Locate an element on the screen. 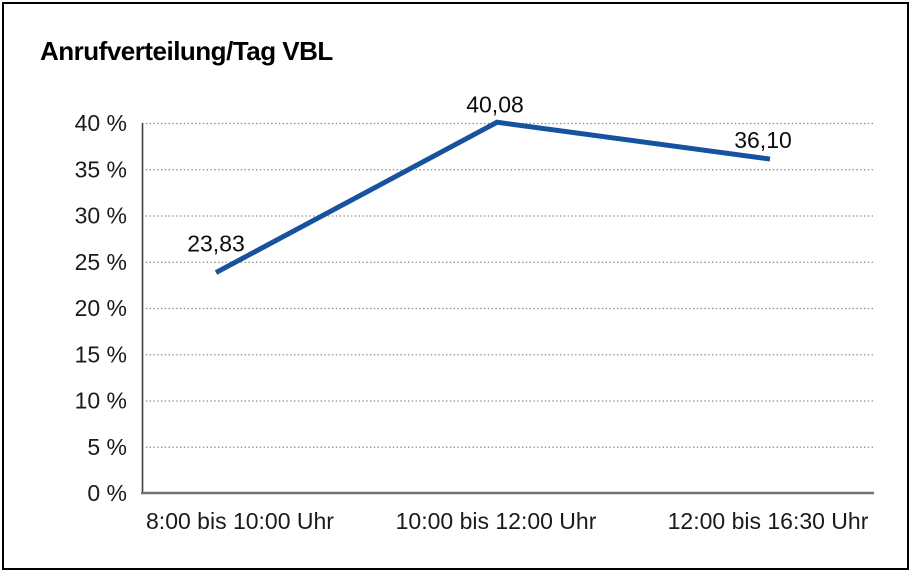 This screenshot has width=915, height=576. value-label: 23,83 is located at coordinates (216, 244).